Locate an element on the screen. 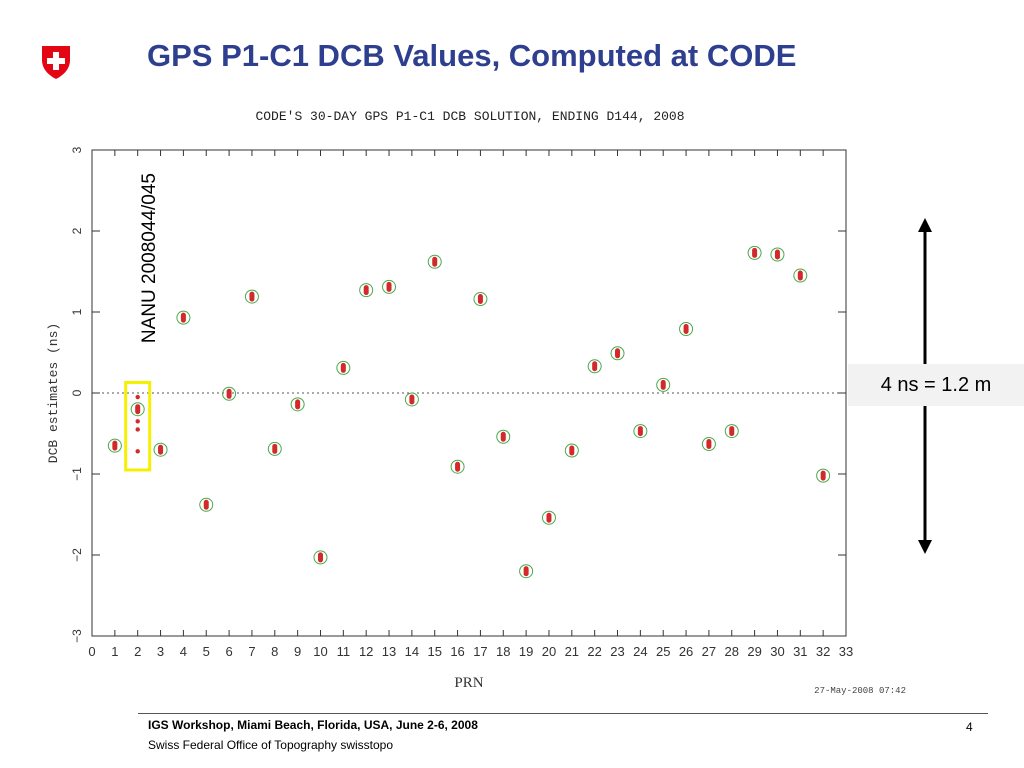  x-tick-label: 2 is located at coordinates (137, 651).